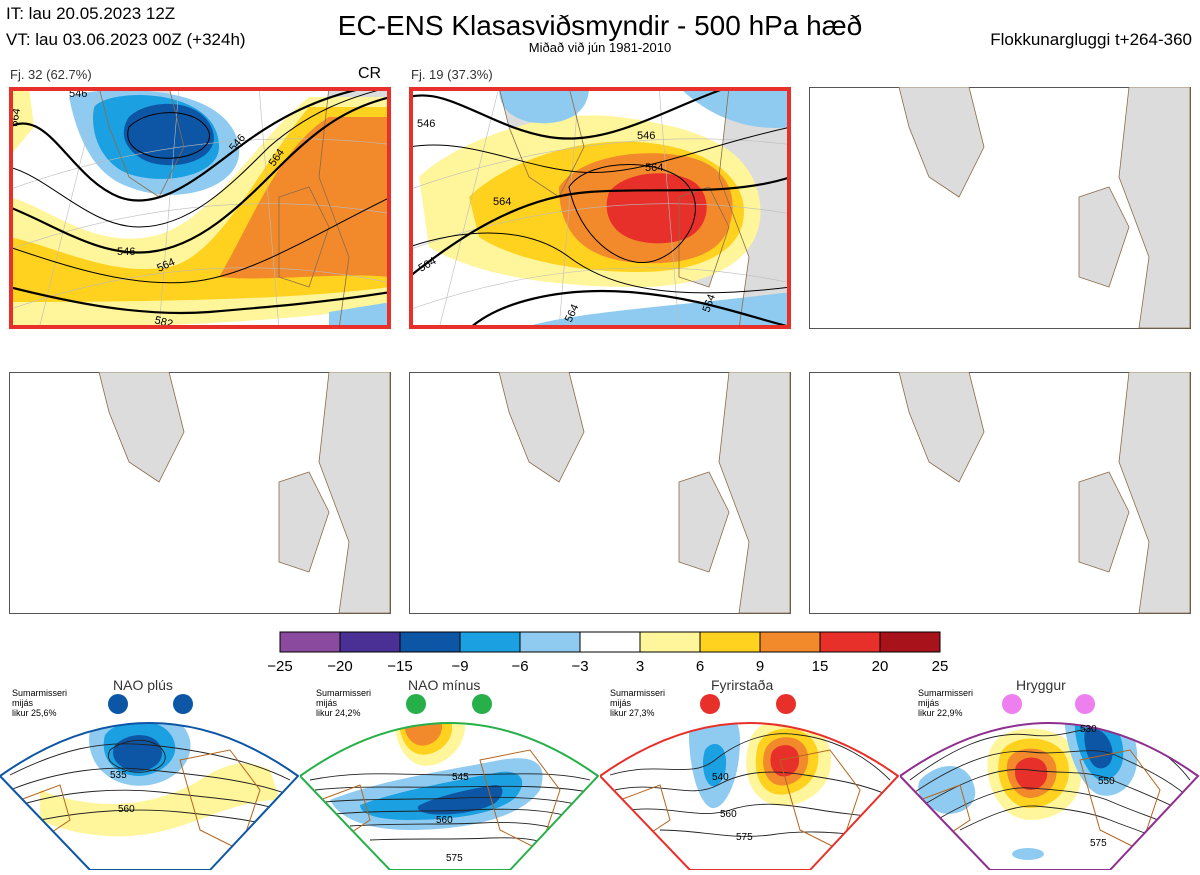 The width and height of the screenshot is (1200, 875). Describe the element at coordinates (1091, 39) in the screenshot. I see `classification-window: Flokkunargluggi t+264-360` at that location.